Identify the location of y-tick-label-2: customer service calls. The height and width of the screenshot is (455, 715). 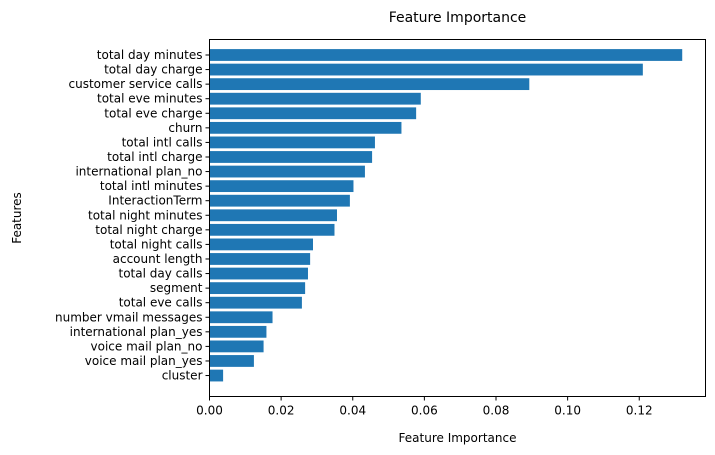
(136, 84).